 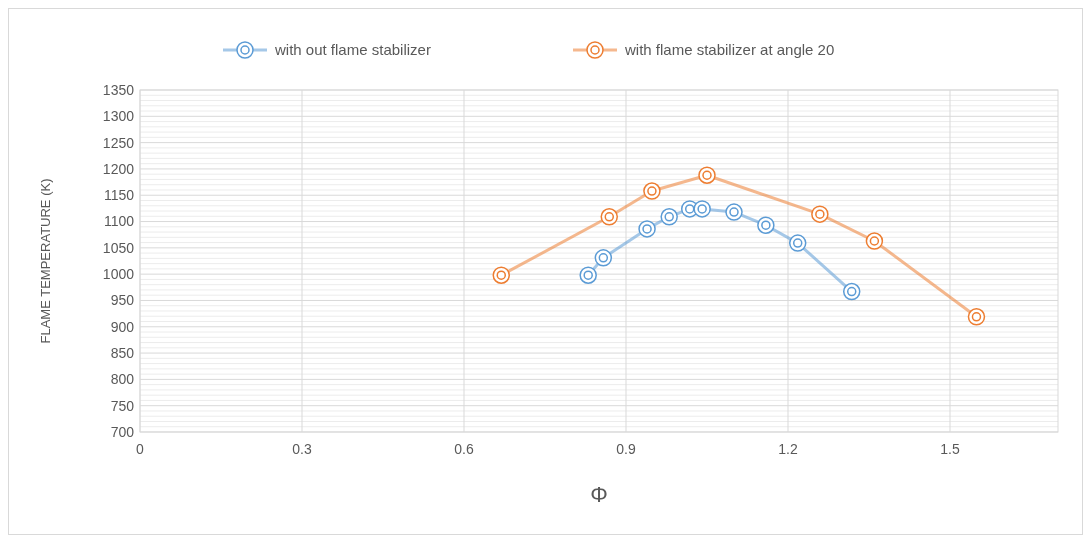 What do you see at coordinates (118, 89) in the screenshot?
I see `y-tick-label: 1350` at bounding box center [118, 89].